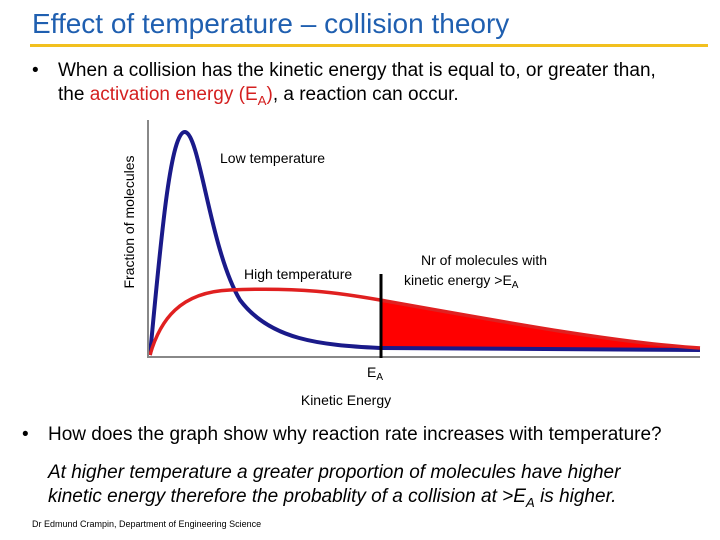 Image resolution: width=720 pixels, height=540 pixels. Describe the element at coordinates (575, 496) in the screenshot. I see `text: is higher.` at that location.